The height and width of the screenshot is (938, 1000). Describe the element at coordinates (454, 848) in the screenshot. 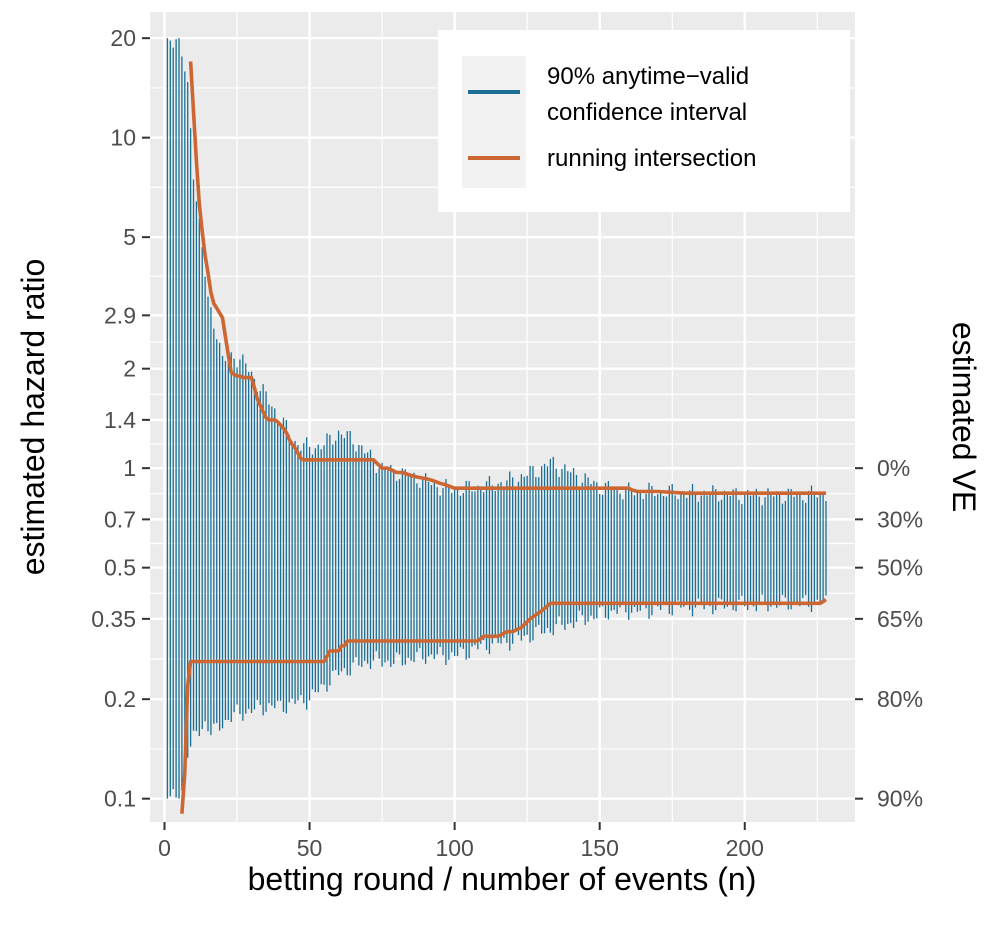

I see `x-tick-label: 100` at that location.